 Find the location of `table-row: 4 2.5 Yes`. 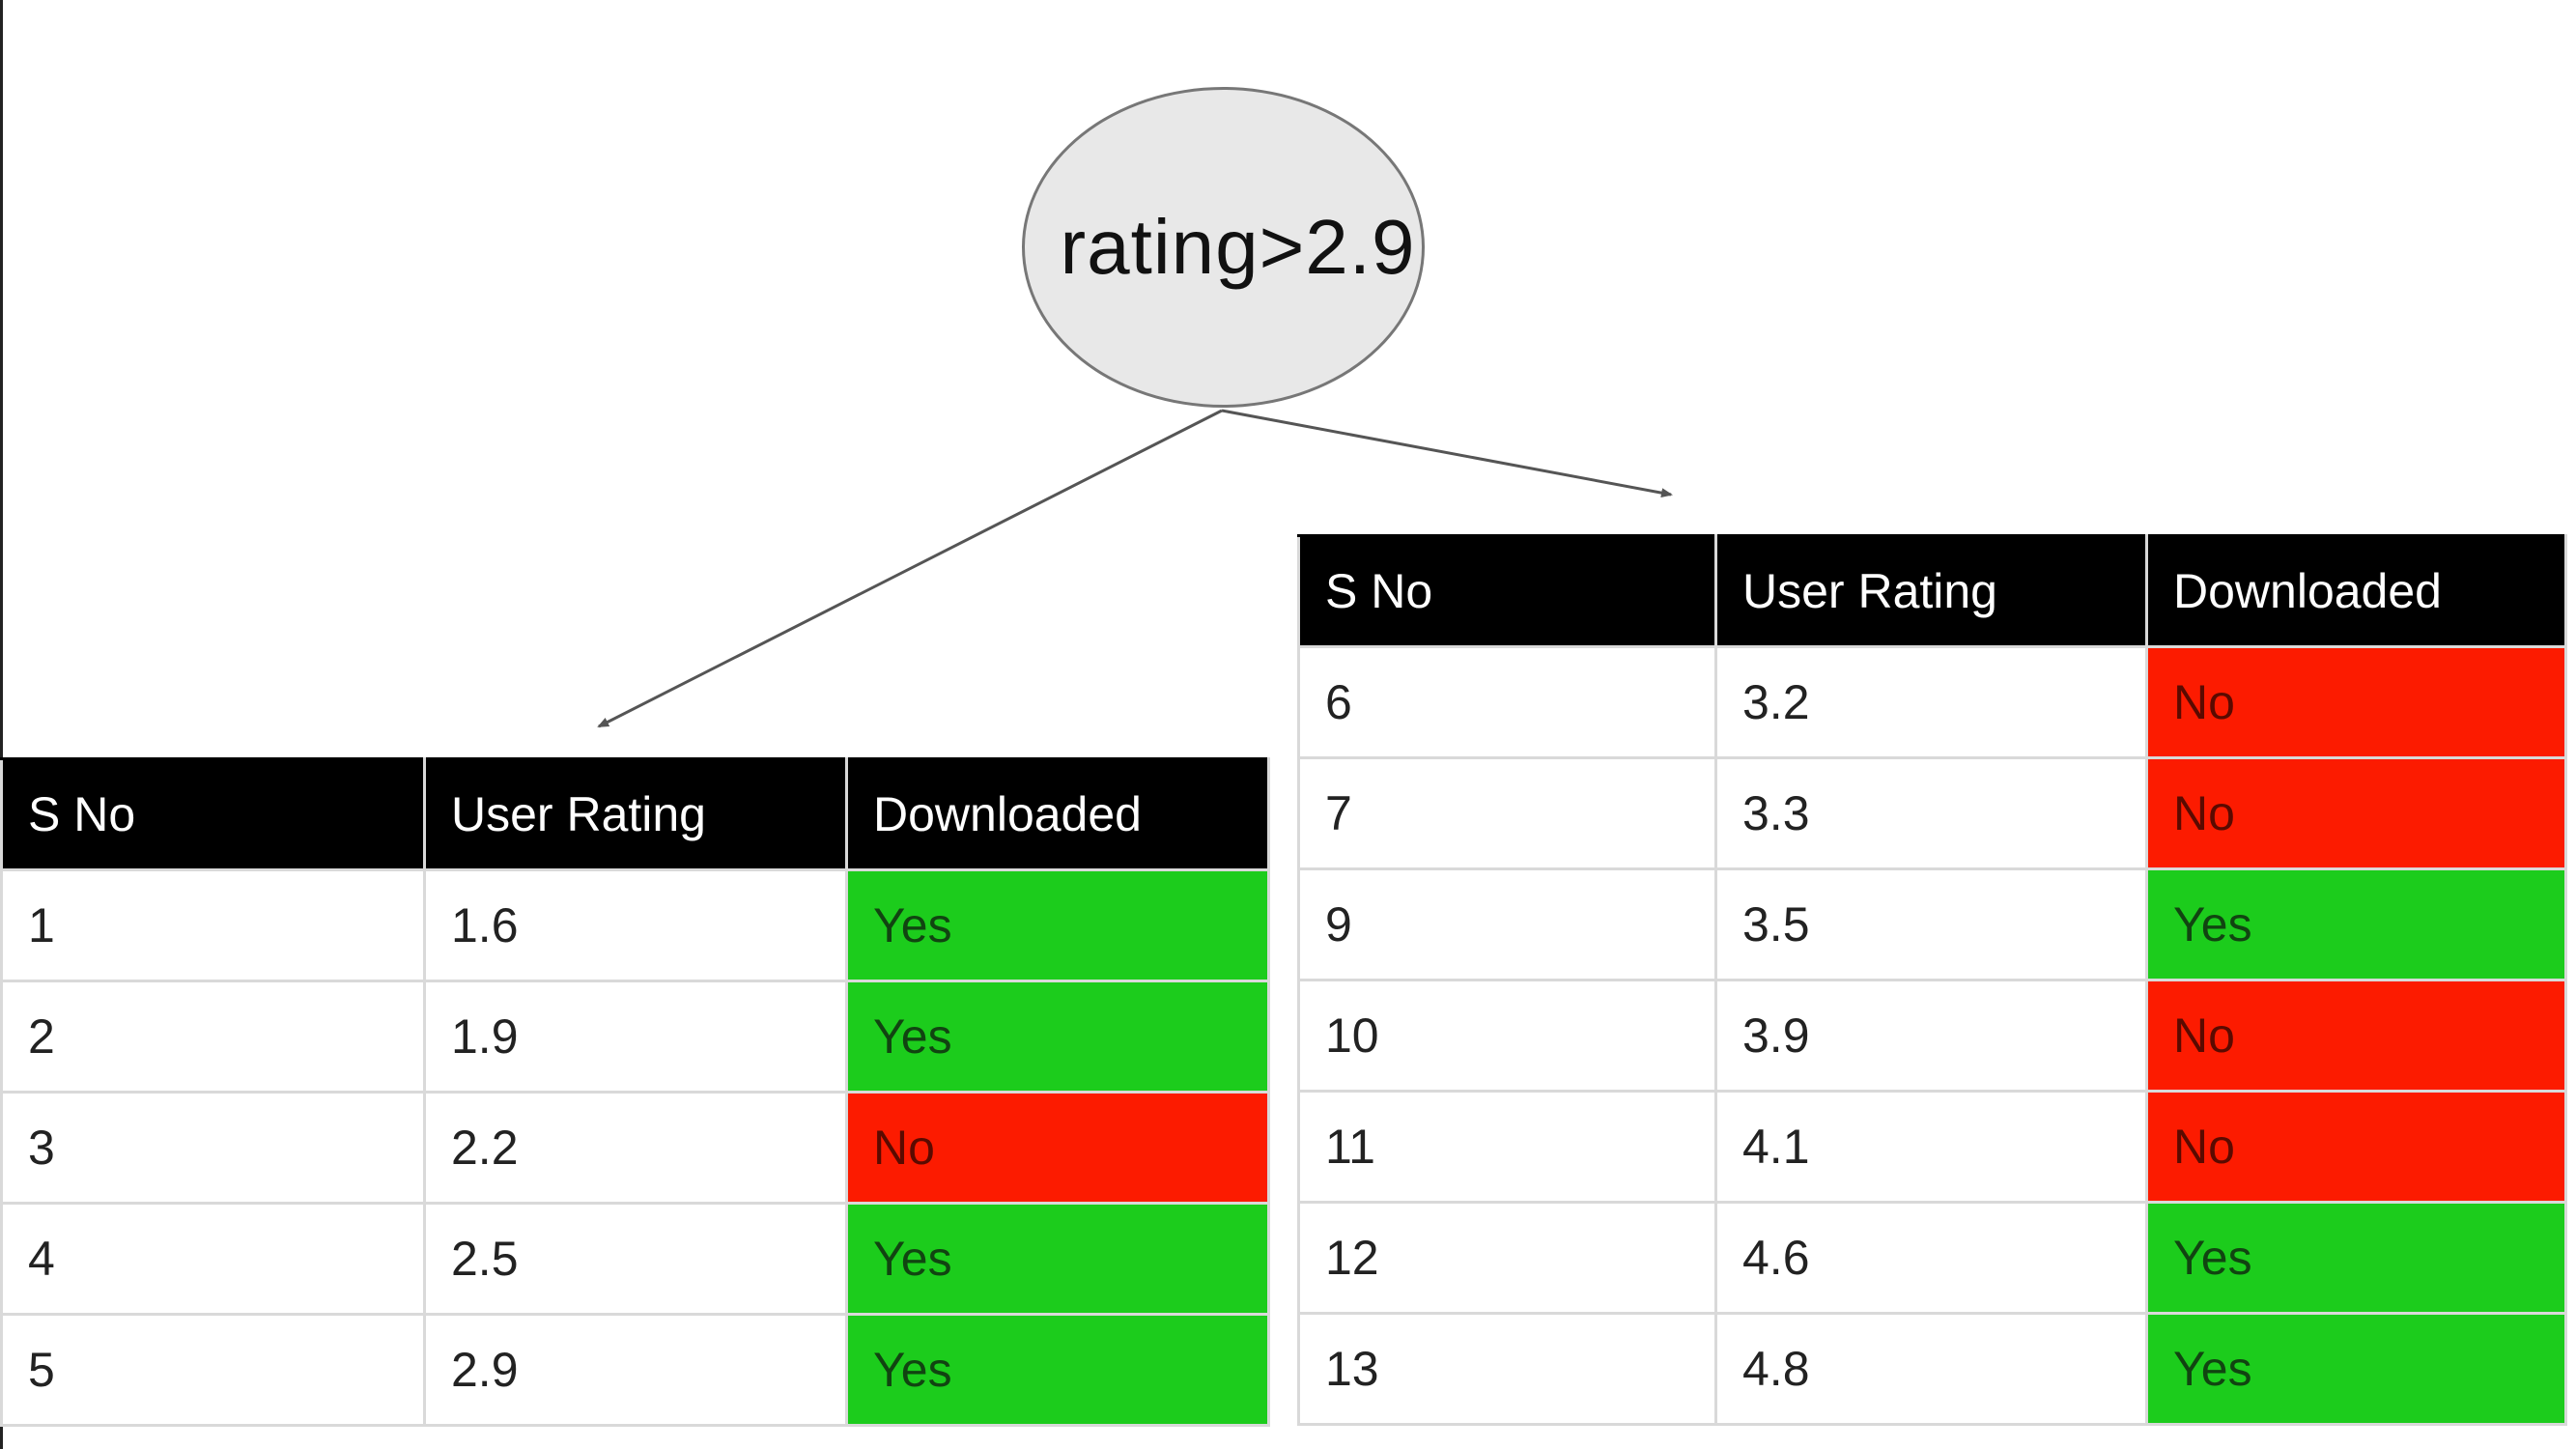

table-row: 4 2.5 Yes is located at coordinates (635, 1259).